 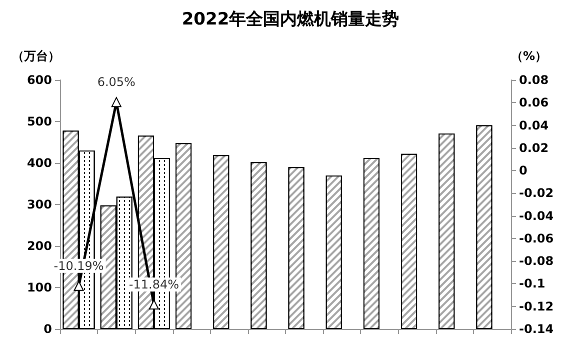 I want to click on y2-tick-label: 0, so click(x=523, y=171).